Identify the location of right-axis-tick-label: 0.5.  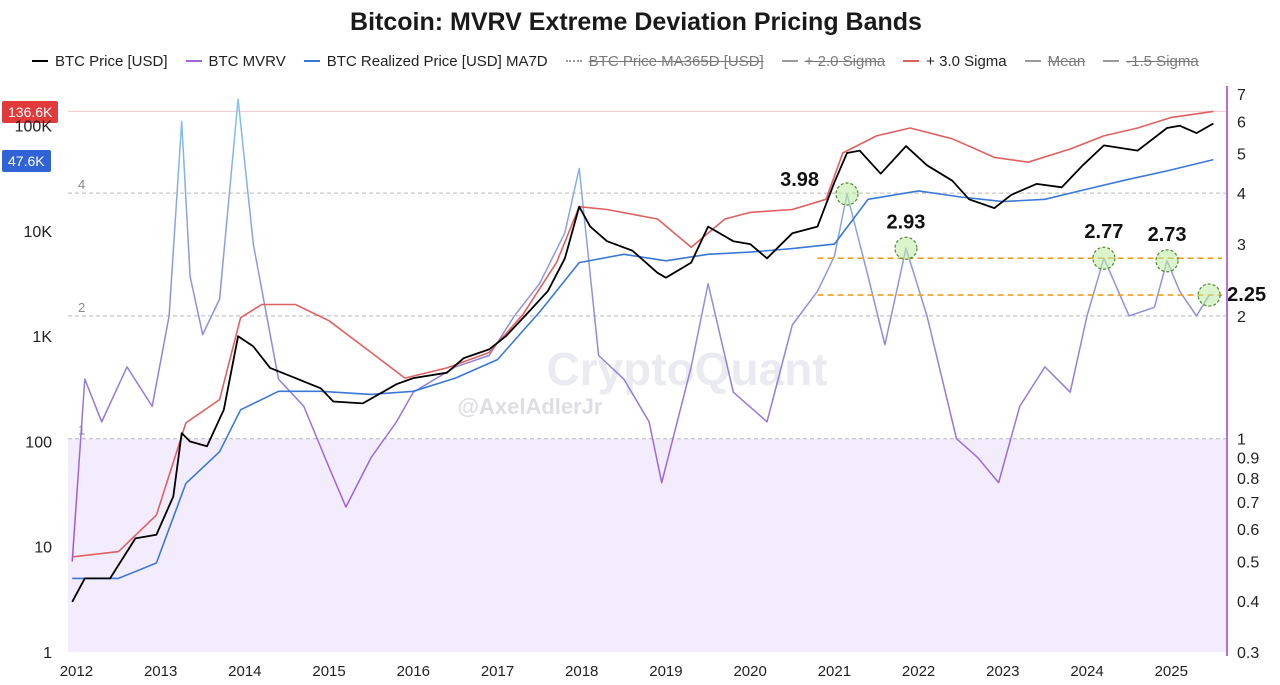
(1248, 563).